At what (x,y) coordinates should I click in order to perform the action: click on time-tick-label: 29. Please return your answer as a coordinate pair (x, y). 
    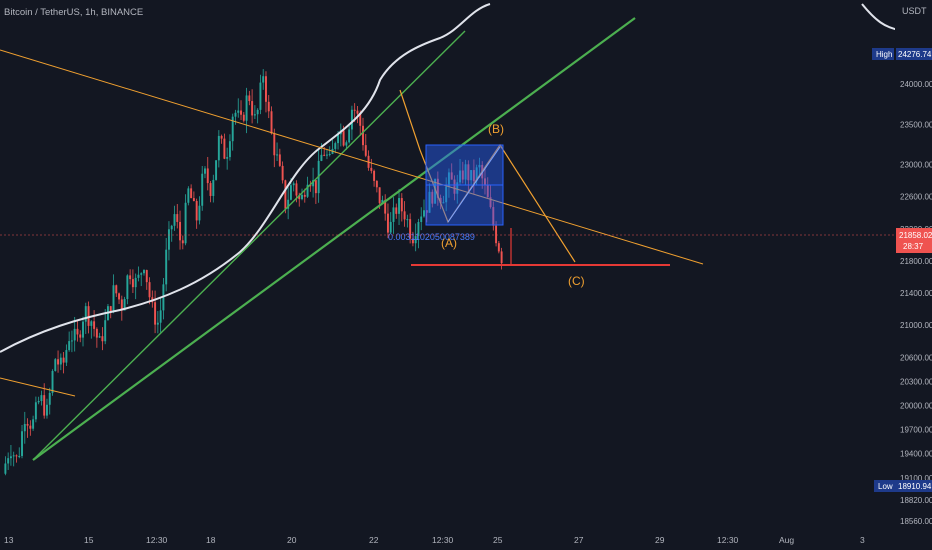
    Looking at the image, I should click on (660, 540).